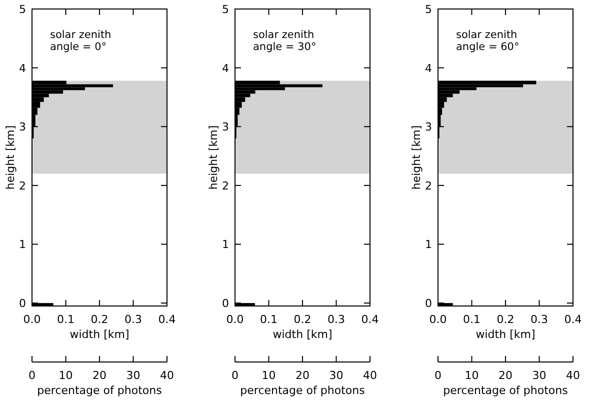  I want to click on annotation: solar zenith angle = 30°, so click(284, 41).